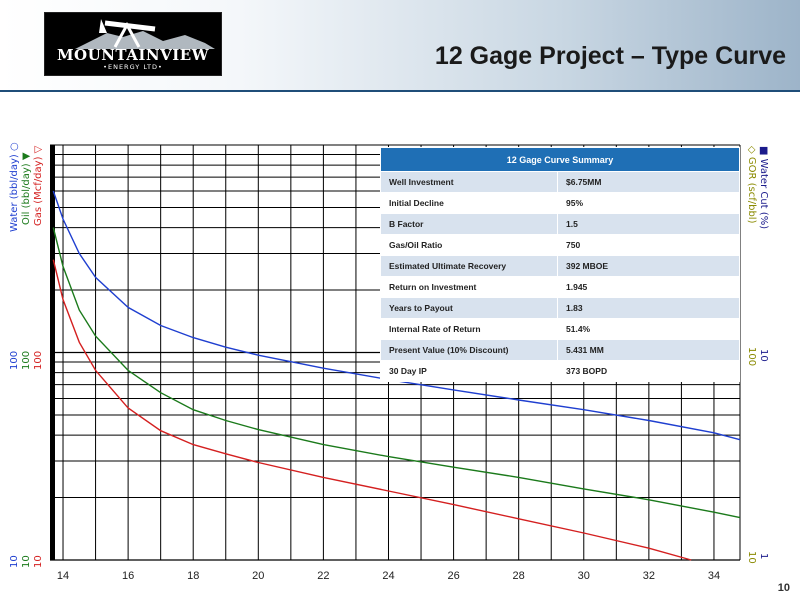 The height and width of the screenshot is (600, 800). Describe the element at coordinates (648, 182) in the screenshot. I see `summary-value: $6.75MM` at that location.